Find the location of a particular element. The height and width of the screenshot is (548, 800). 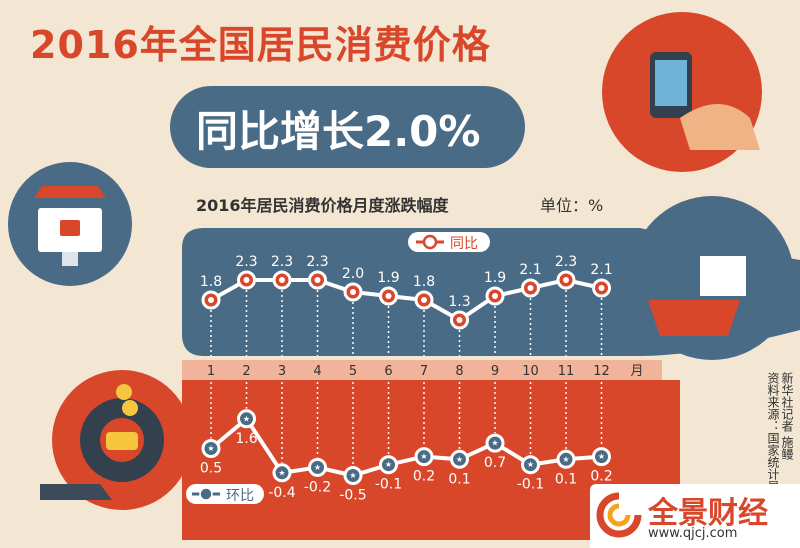

month-tick-label: 5 is located at coordinates (353, 371).